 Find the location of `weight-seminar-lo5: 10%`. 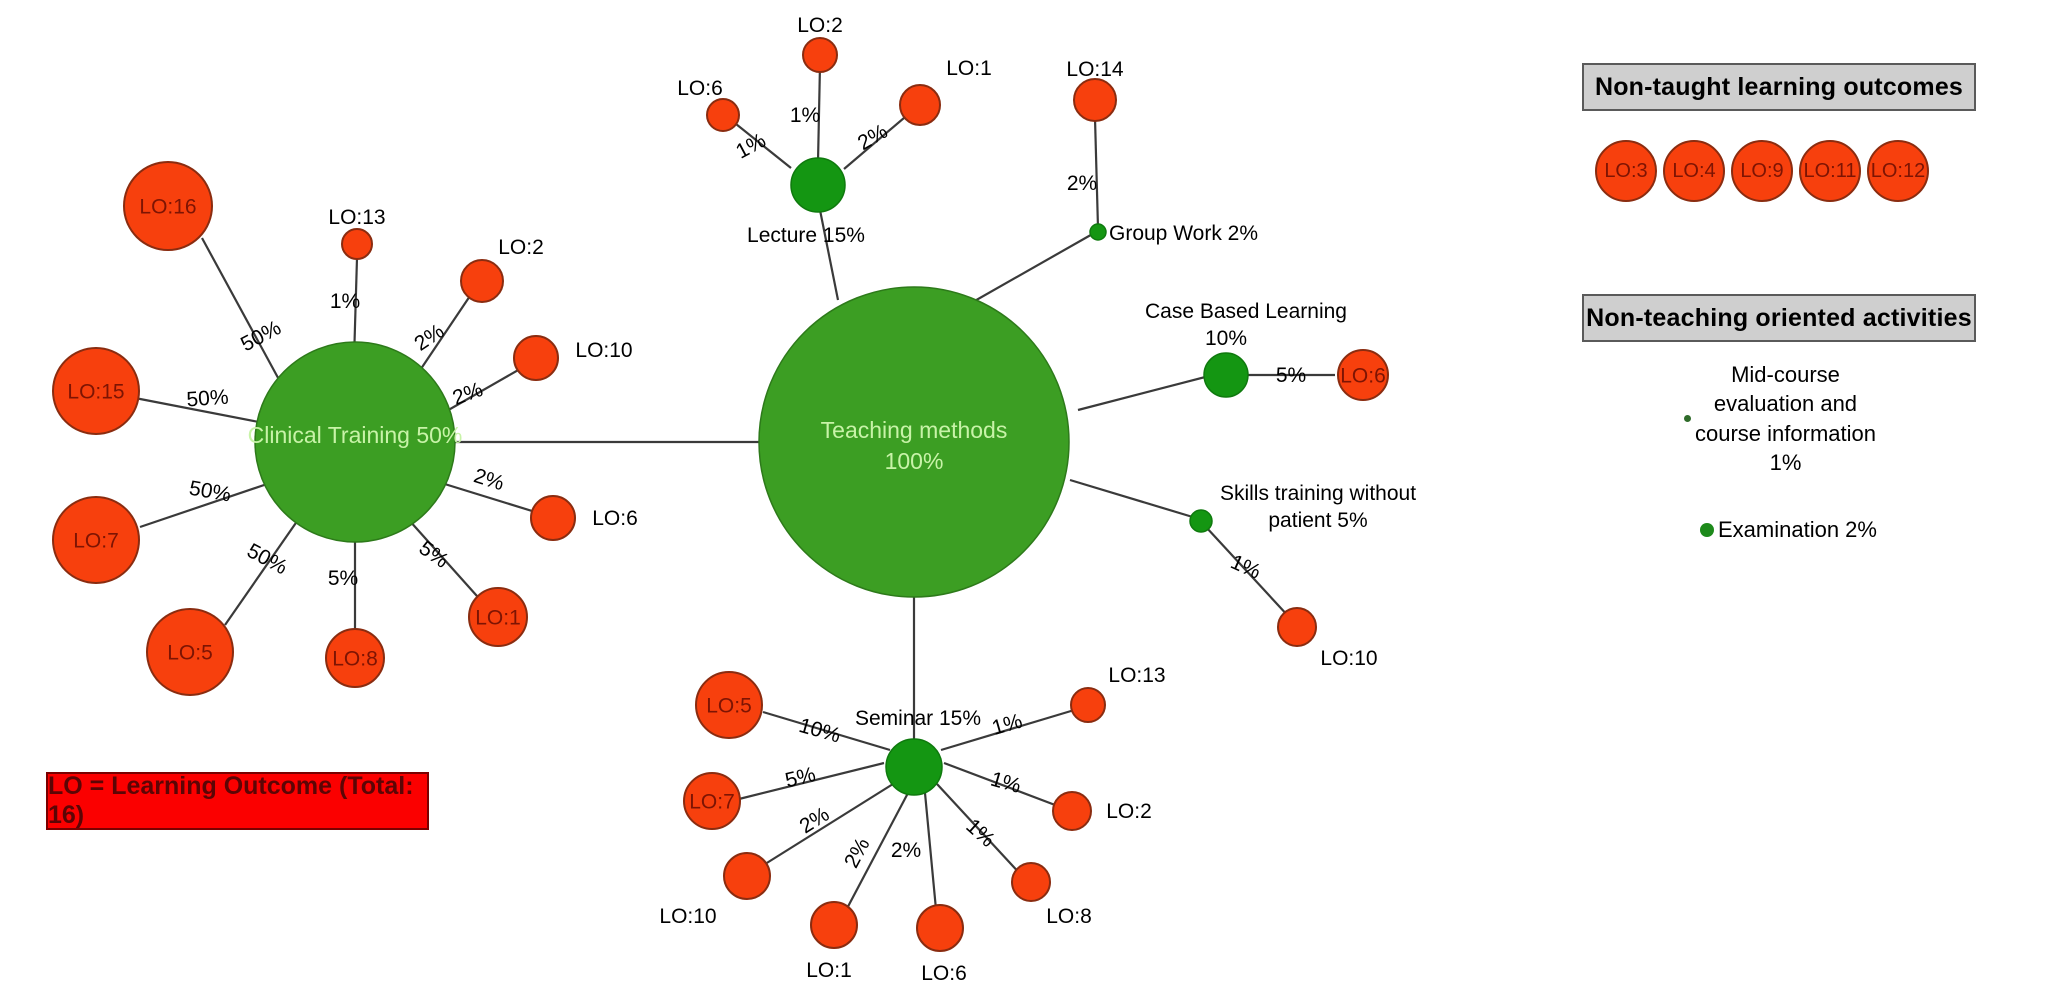

weight-seminar-lo5: 10% is located at coordinates (819, 731).